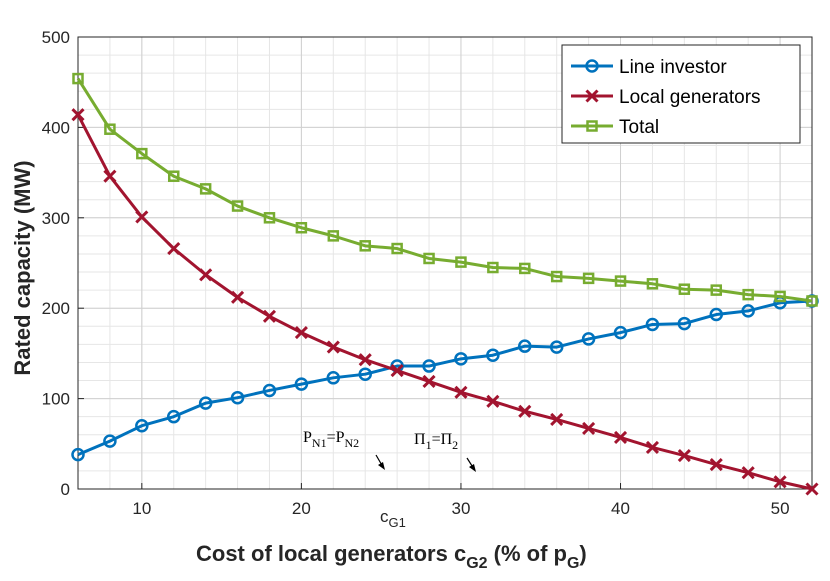  I want to click on ann-p-letter: P, so click(307, 437).